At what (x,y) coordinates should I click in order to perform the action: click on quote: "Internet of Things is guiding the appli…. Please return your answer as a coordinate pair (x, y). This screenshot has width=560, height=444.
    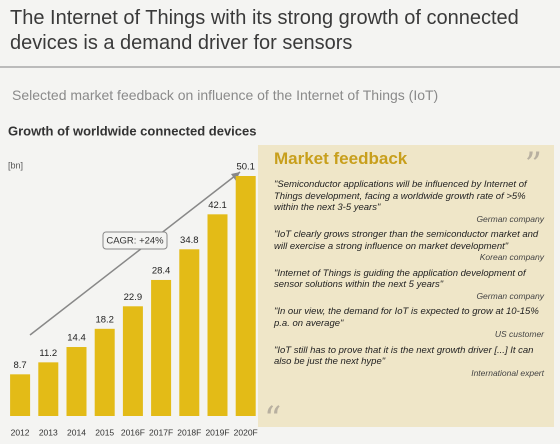
    Looking at the image, I should click on (409, 285).